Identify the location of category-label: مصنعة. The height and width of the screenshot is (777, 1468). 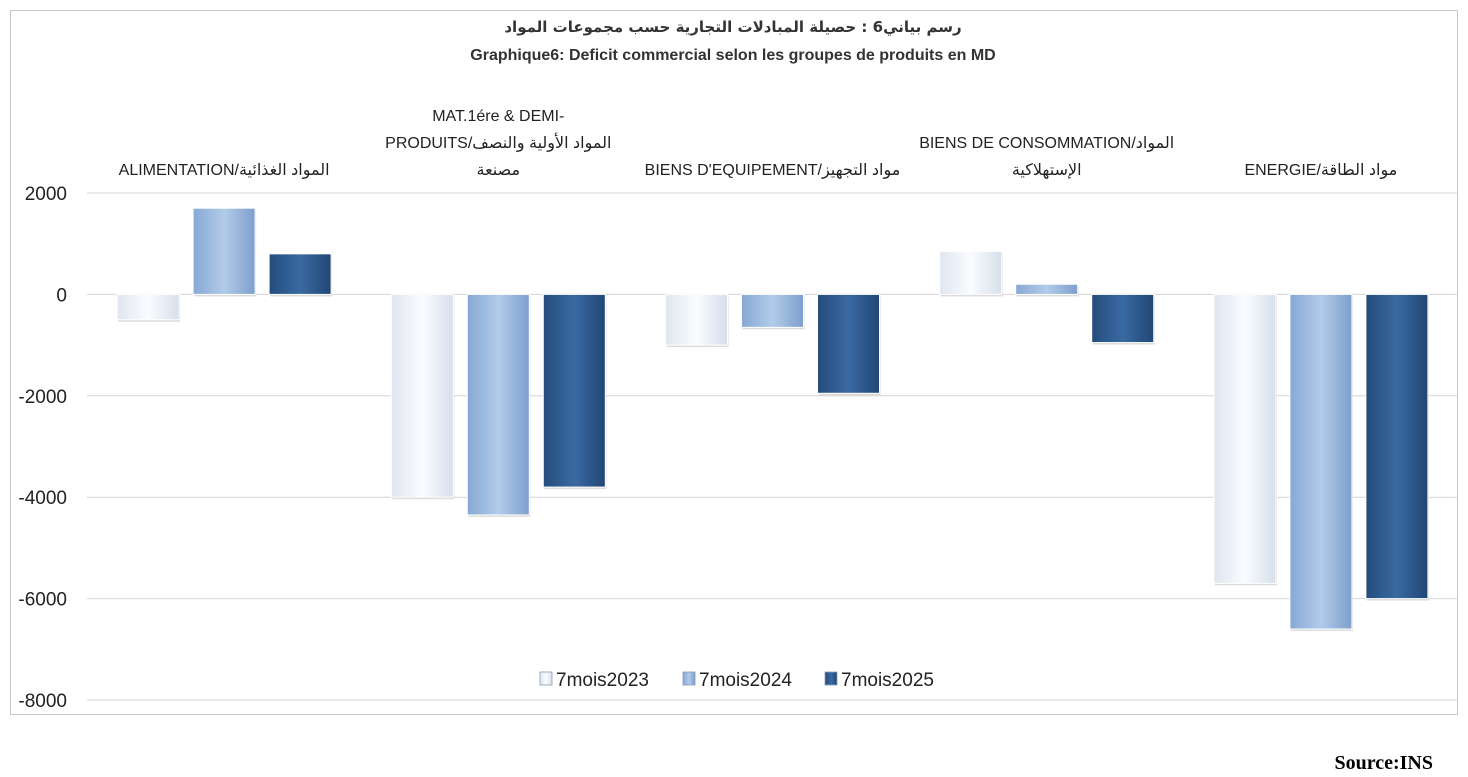
(499, 170).